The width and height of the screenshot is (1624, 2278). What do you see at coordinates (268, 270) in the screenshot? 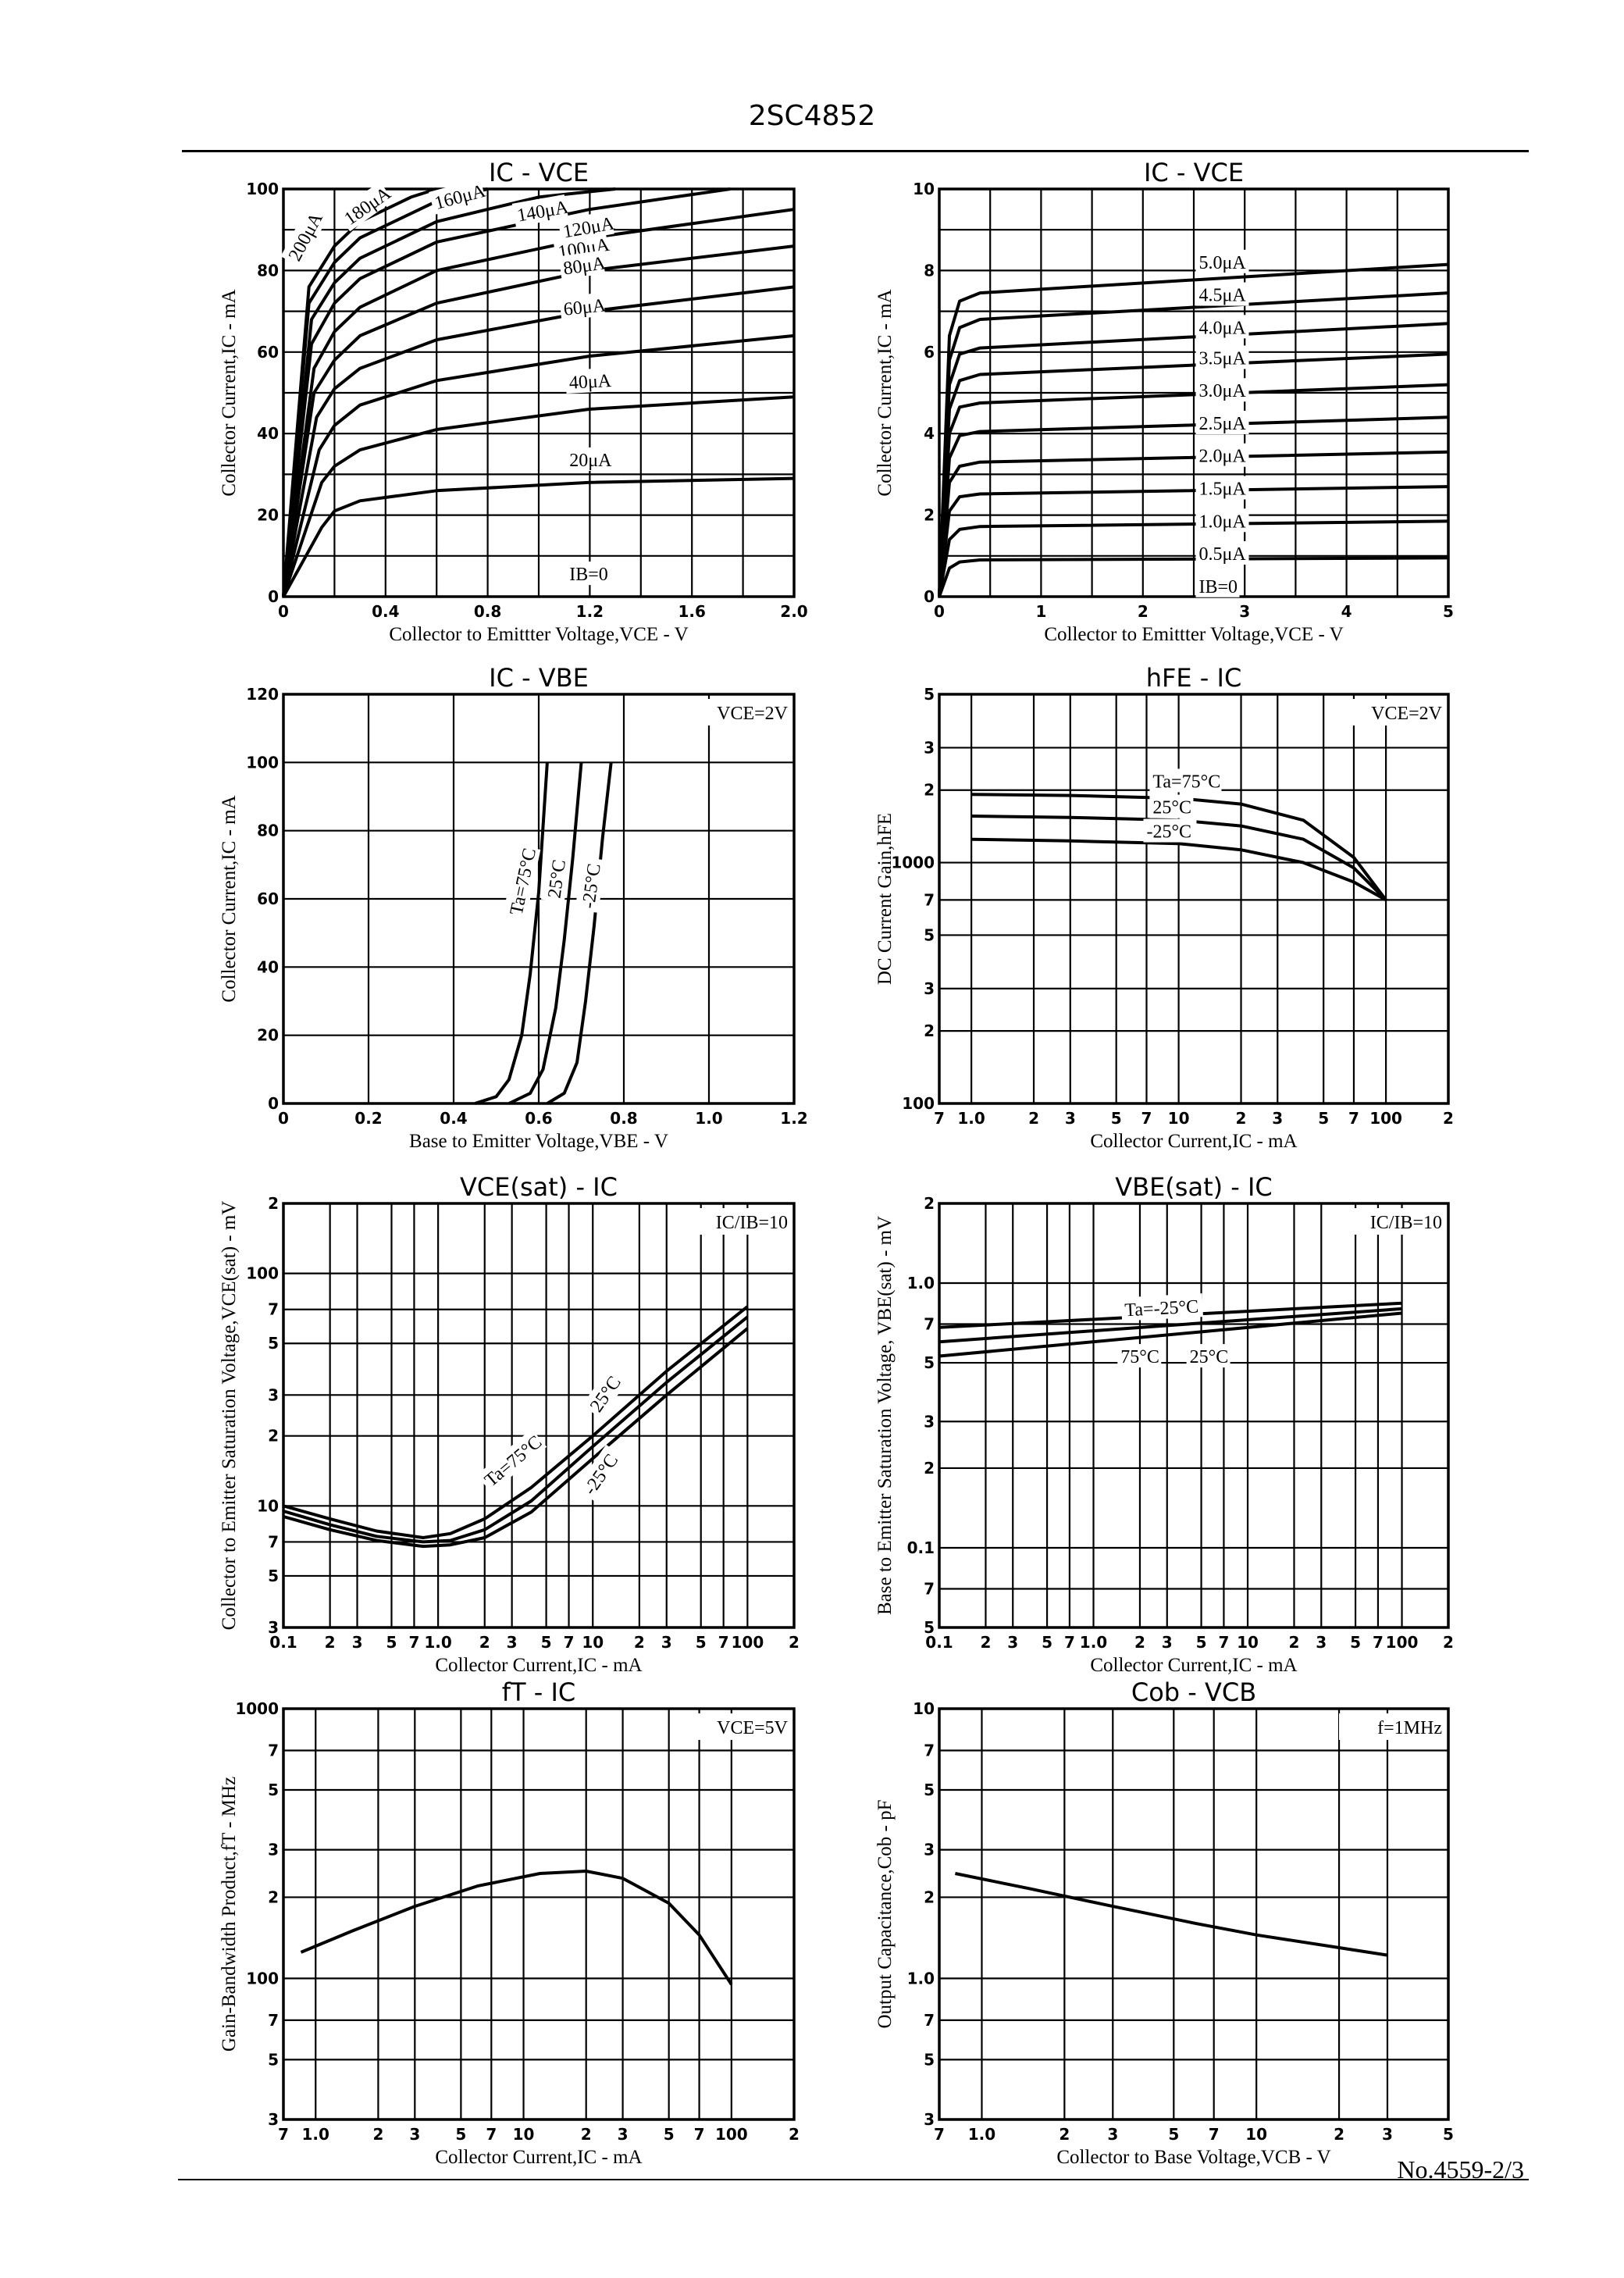
I see `y-tick-label: 80` at bounding box center [268, 270].